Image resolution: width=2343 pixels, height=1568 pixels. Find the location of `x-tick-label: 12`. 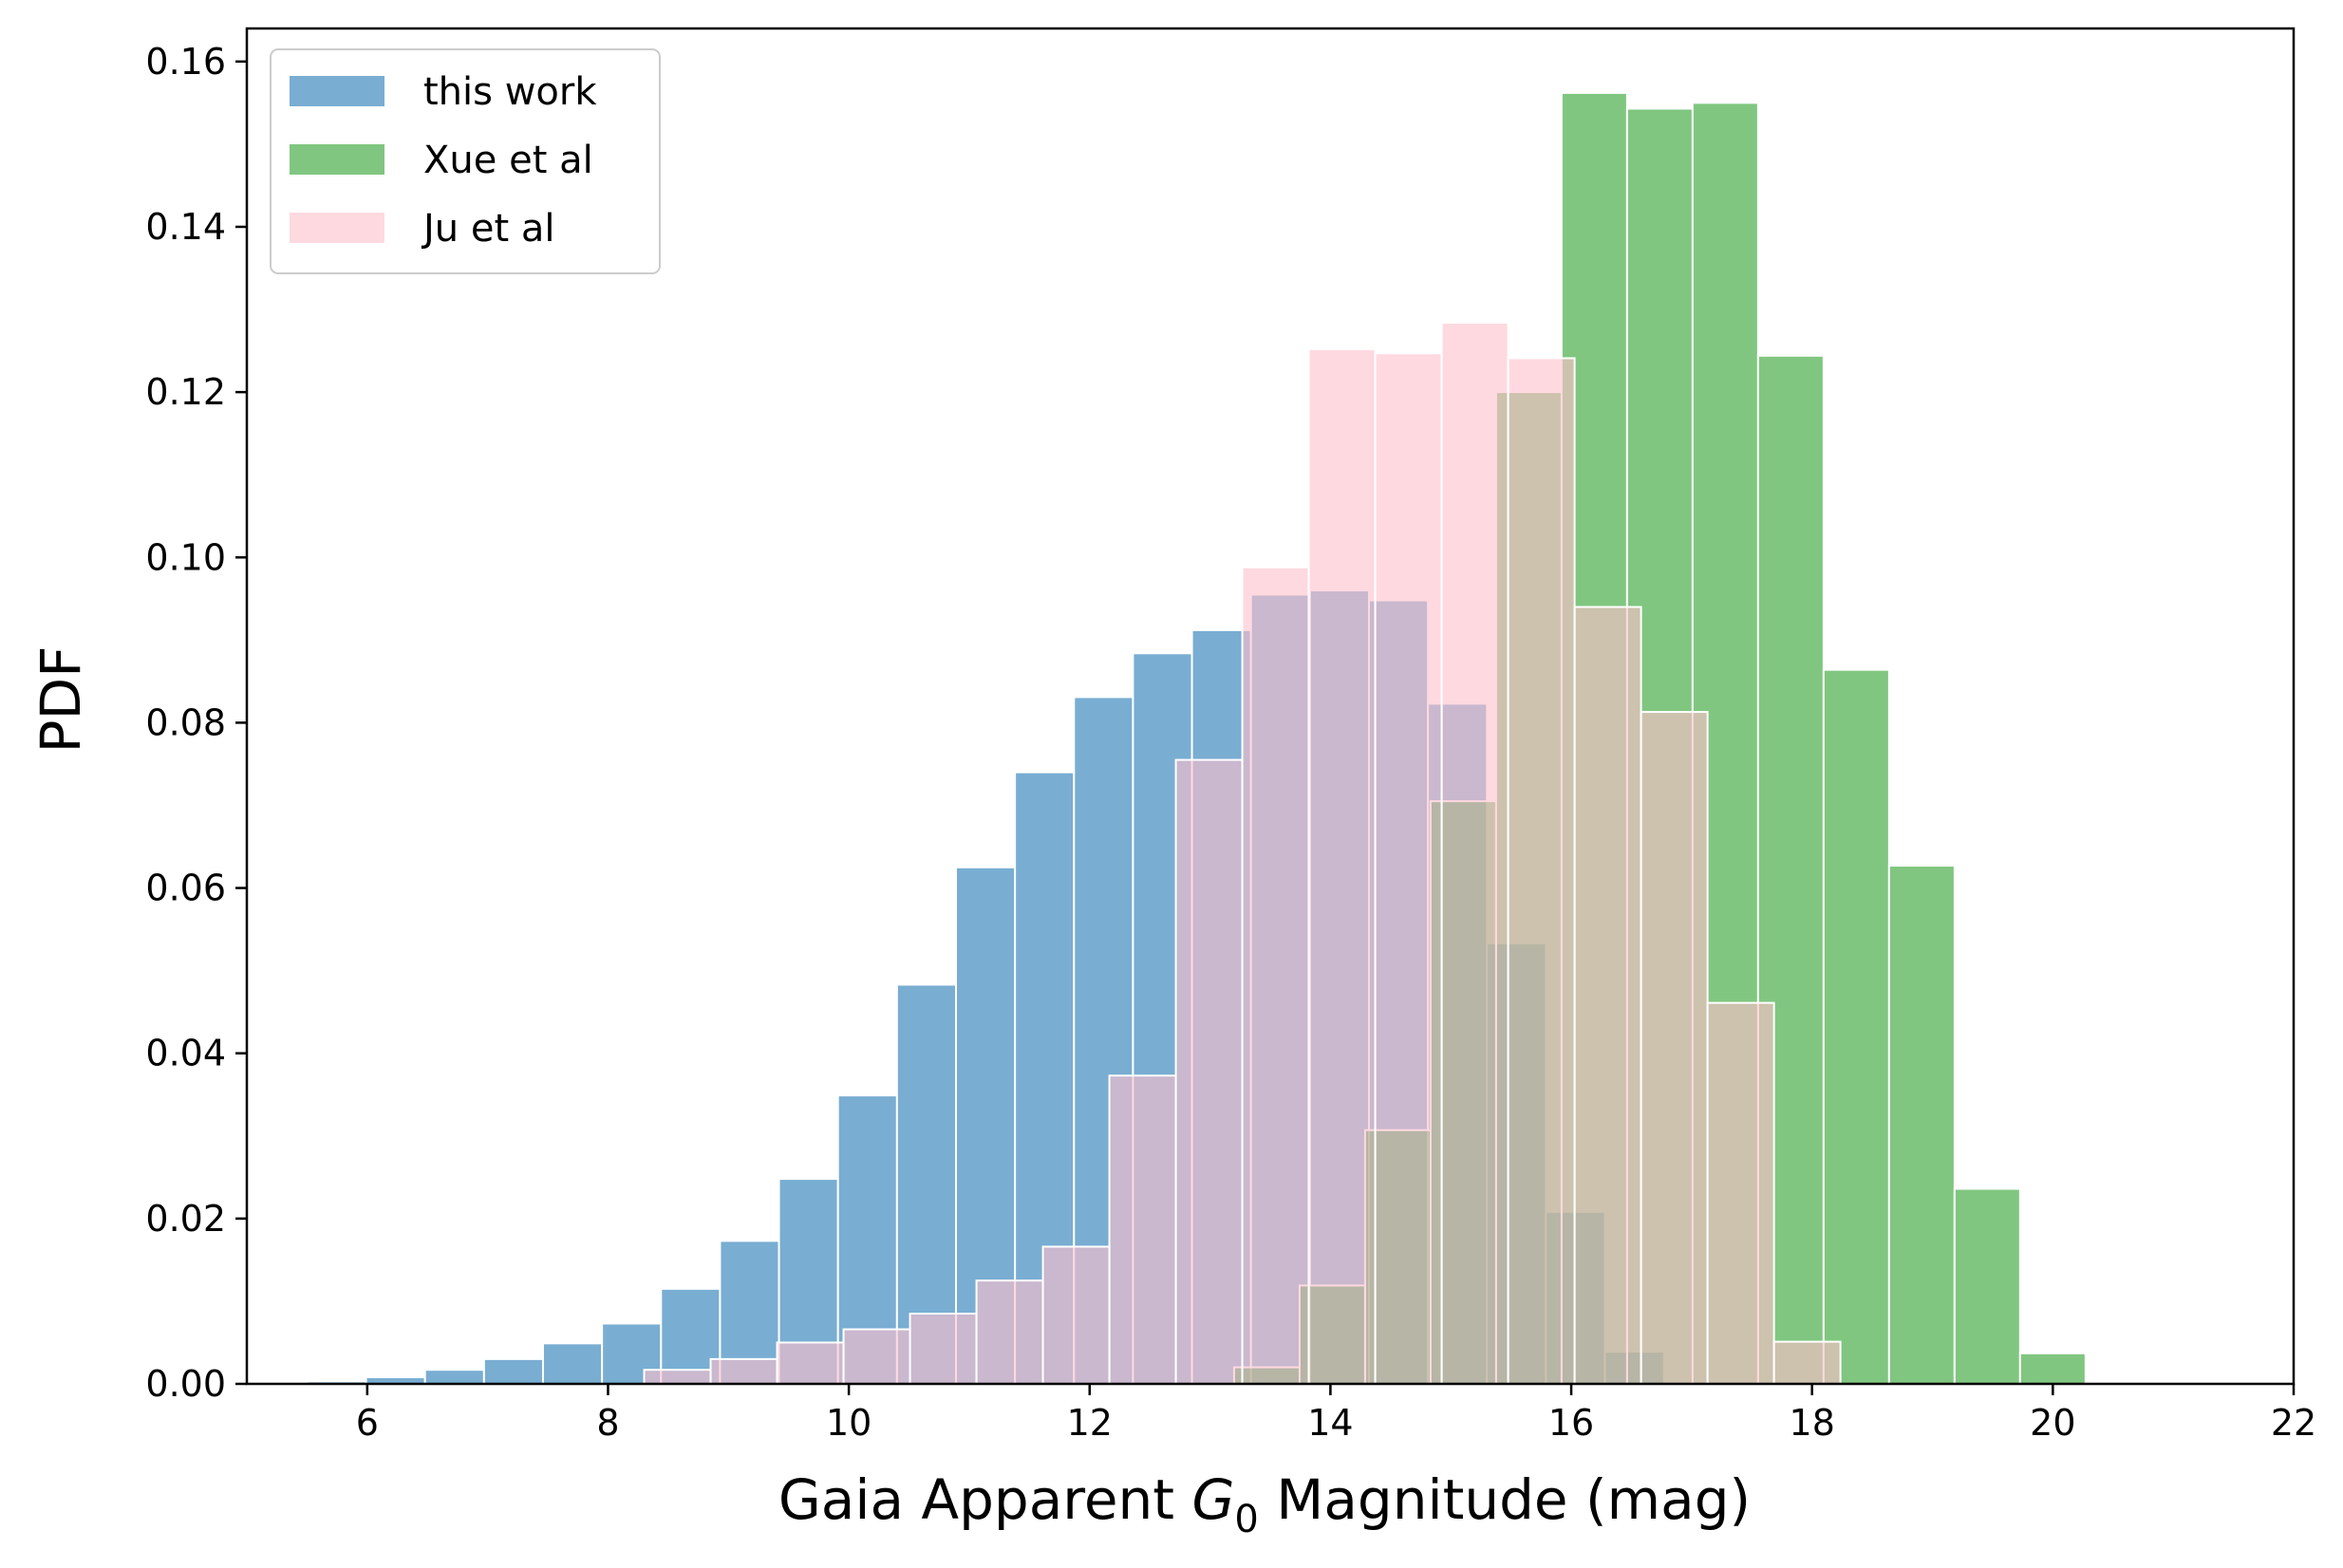

x-tick-label: 12 is located at coordinates (1090, 1423).